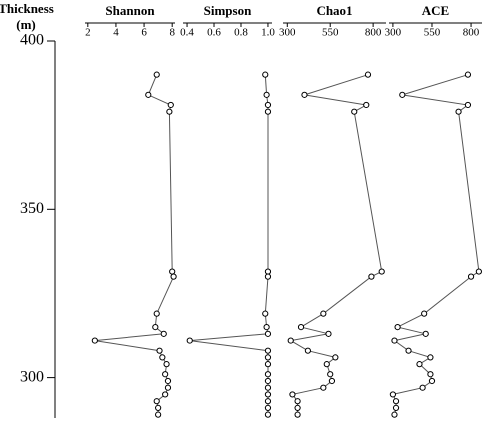  What do you see at coordinates (187, 33) in the screenshot?
I see `x-tick-label: 0.4` at bounding box center [187, 33].